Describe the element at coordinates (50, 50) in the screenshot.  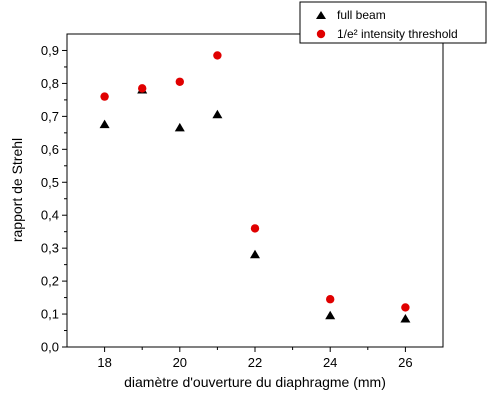
I see `y-tick-label: 0,9` at that location.